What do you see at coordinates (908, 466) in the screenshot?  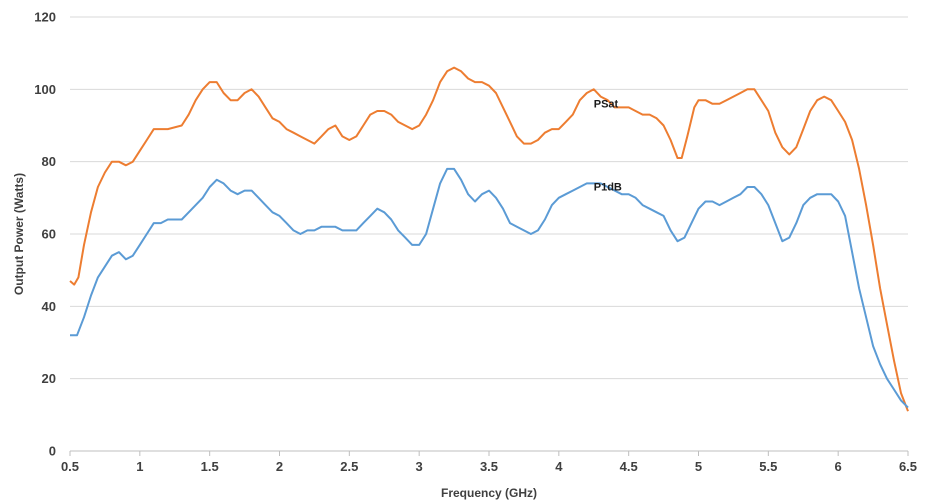 I see `x-tick-label: 6.5` at bounding box center [908, 466].